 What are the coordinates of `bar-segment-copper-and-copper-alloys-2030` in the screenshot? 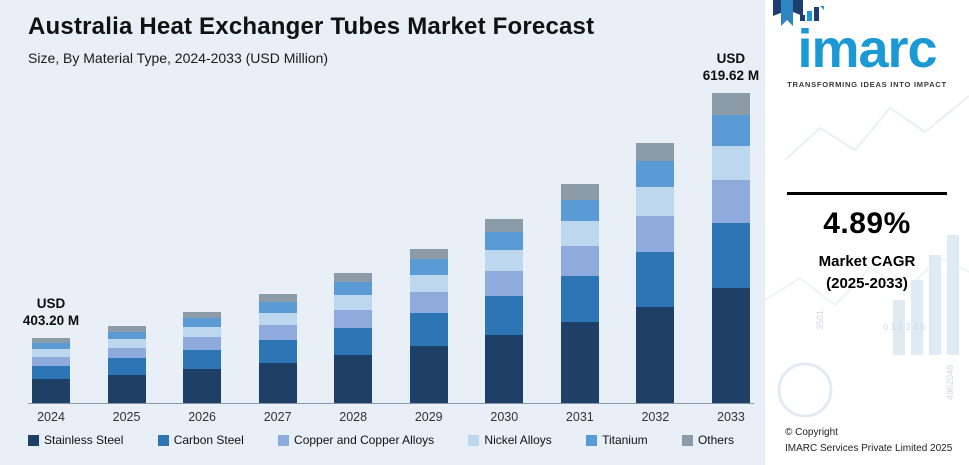 It's located at (504, 283).